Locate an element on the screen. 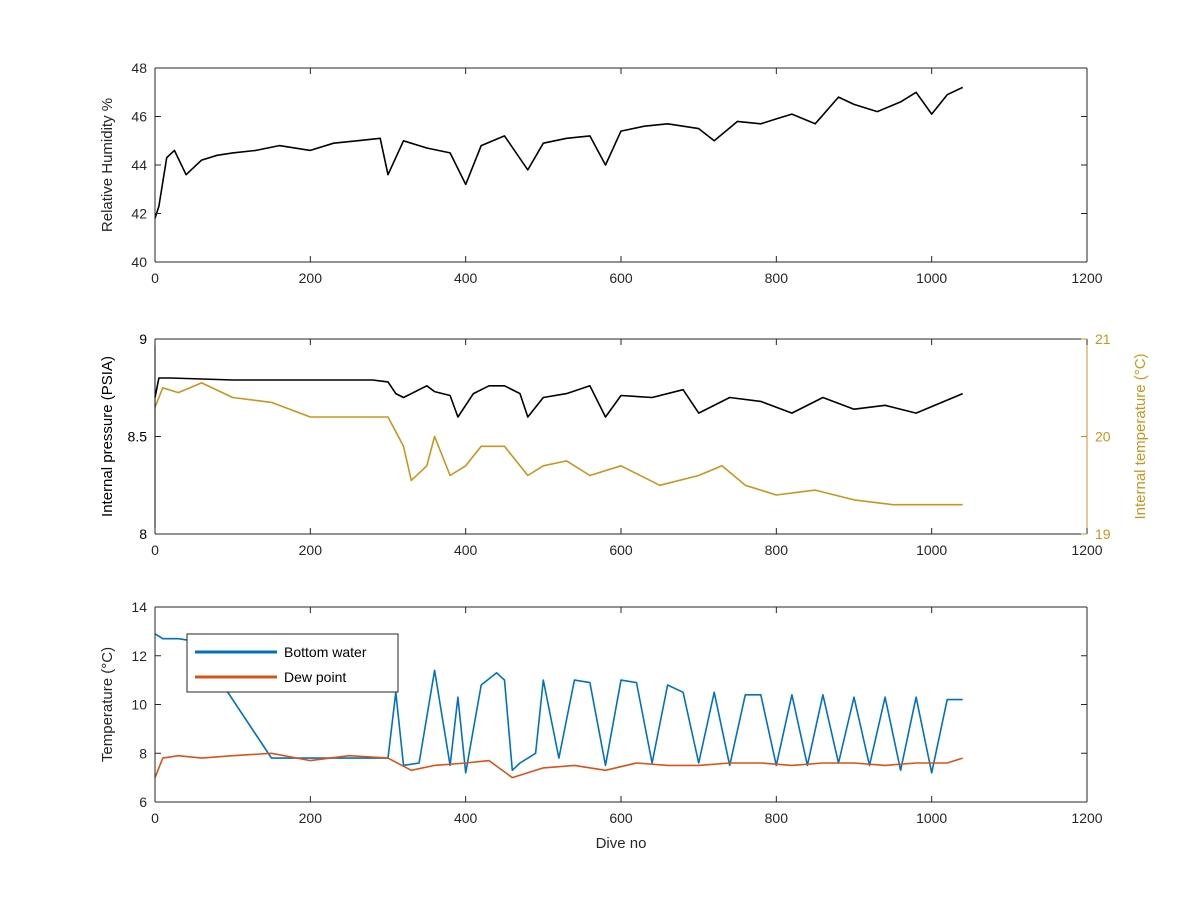  chart3-y-tick-label: 6 is located at coordinates (143, 802).